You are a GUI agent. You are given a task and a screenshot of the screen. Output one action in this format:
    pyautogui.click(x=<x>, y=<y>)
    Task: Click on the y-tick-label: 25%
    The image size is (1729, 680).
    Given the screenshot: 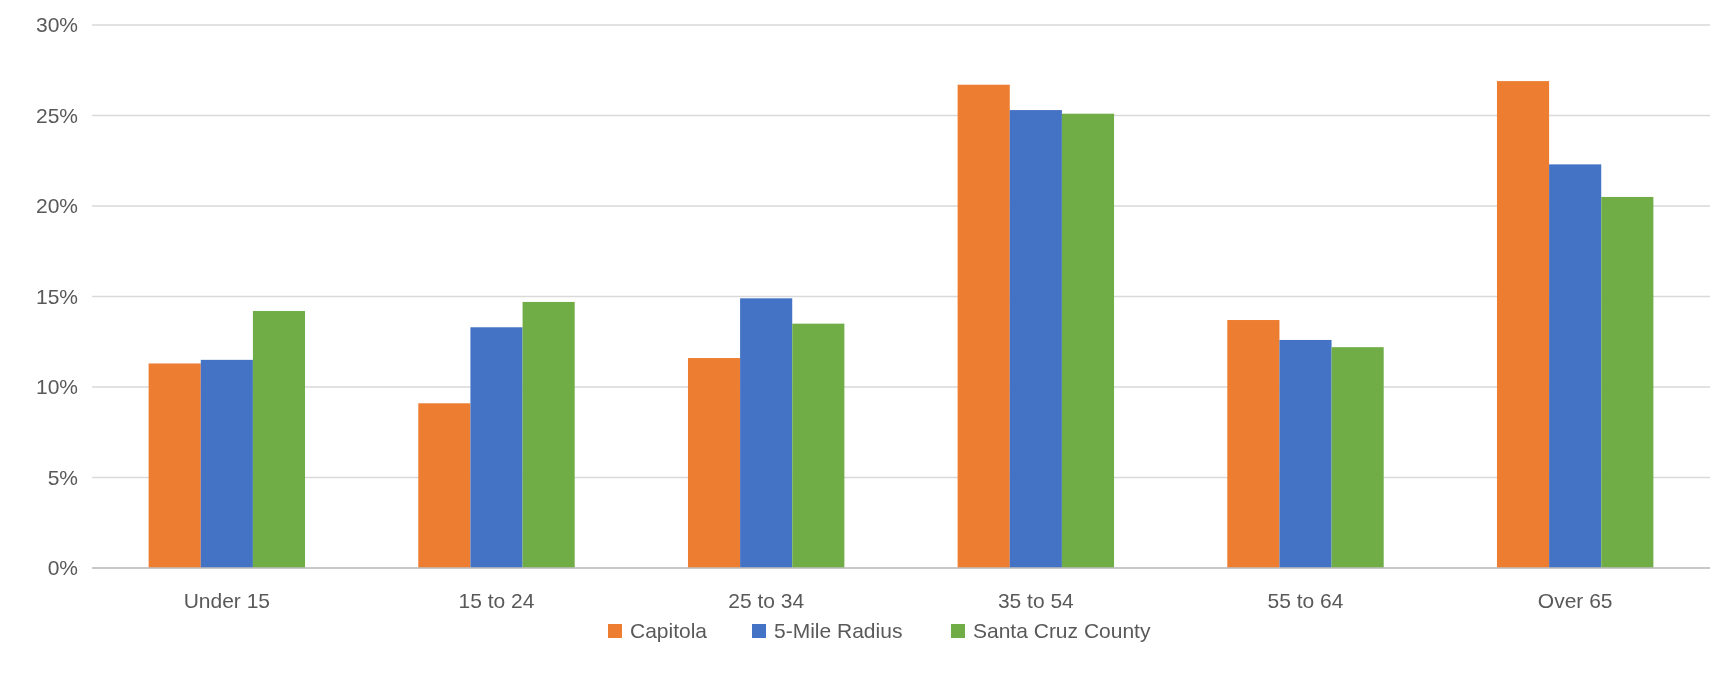 What is the action you would take?
    pyautogui.click(x=56, y=115)
    